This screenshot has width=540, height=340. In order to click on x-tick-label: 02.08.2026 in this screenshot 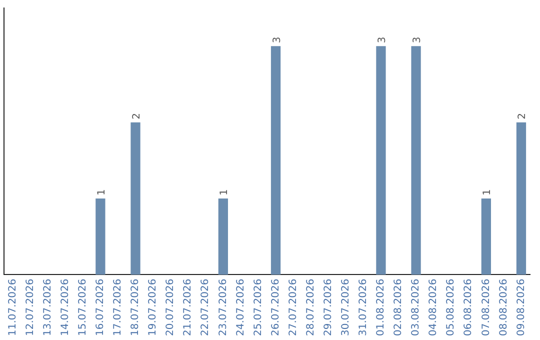, I will do `click(398, 307)`.